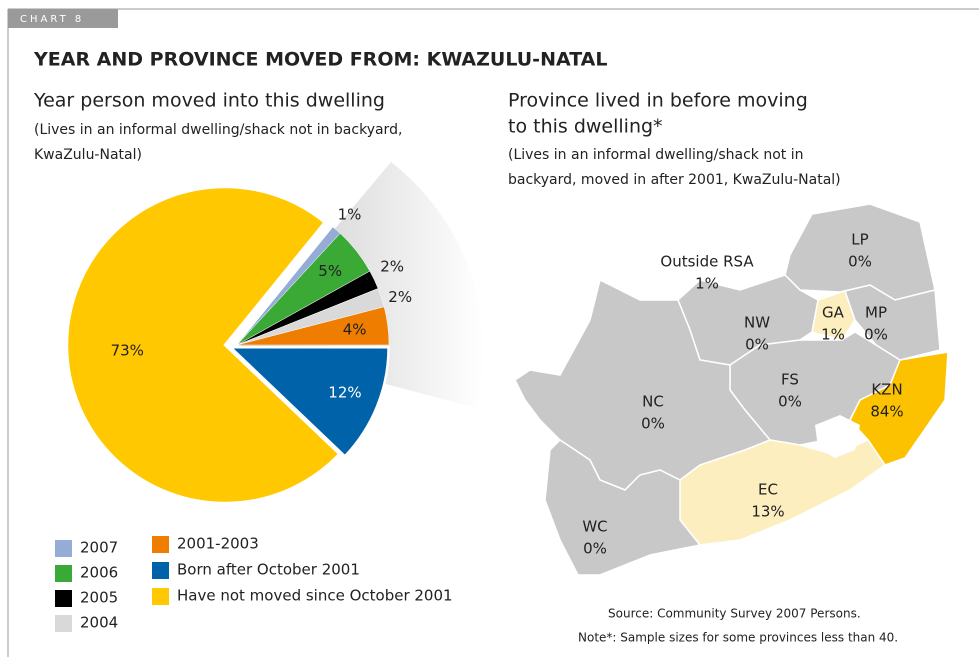 The width and height of the screenshot is (979, 657). Describe the element at coordinates (268, 570) in the screenshot. I see `legend-label: Born after October 2001` at that location.